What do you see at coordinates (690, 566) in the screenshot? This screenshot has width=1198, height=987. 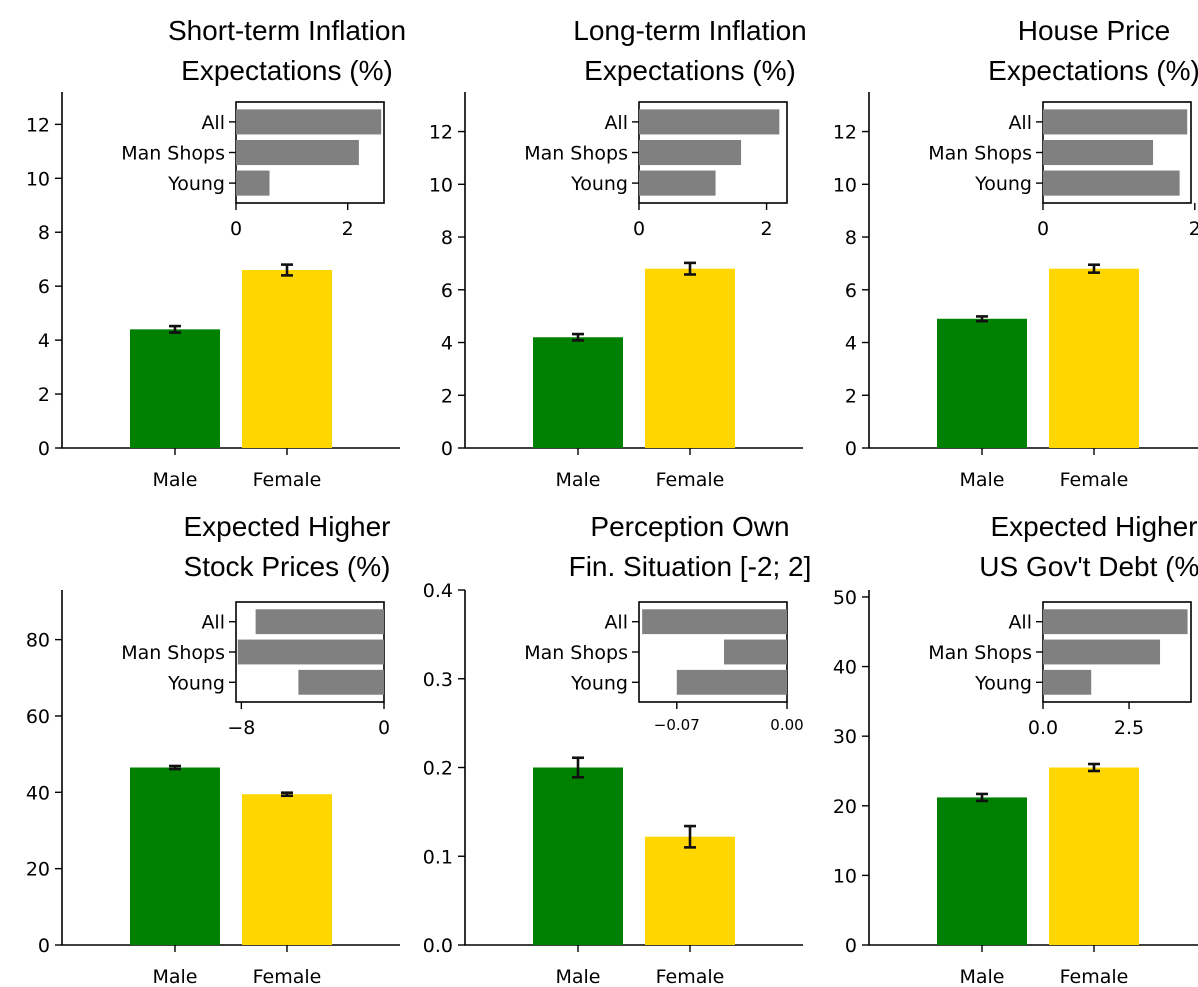 I see `chart-title-line-2: Fin. Situation [-2; 2]` at bounding box center [690, 566].